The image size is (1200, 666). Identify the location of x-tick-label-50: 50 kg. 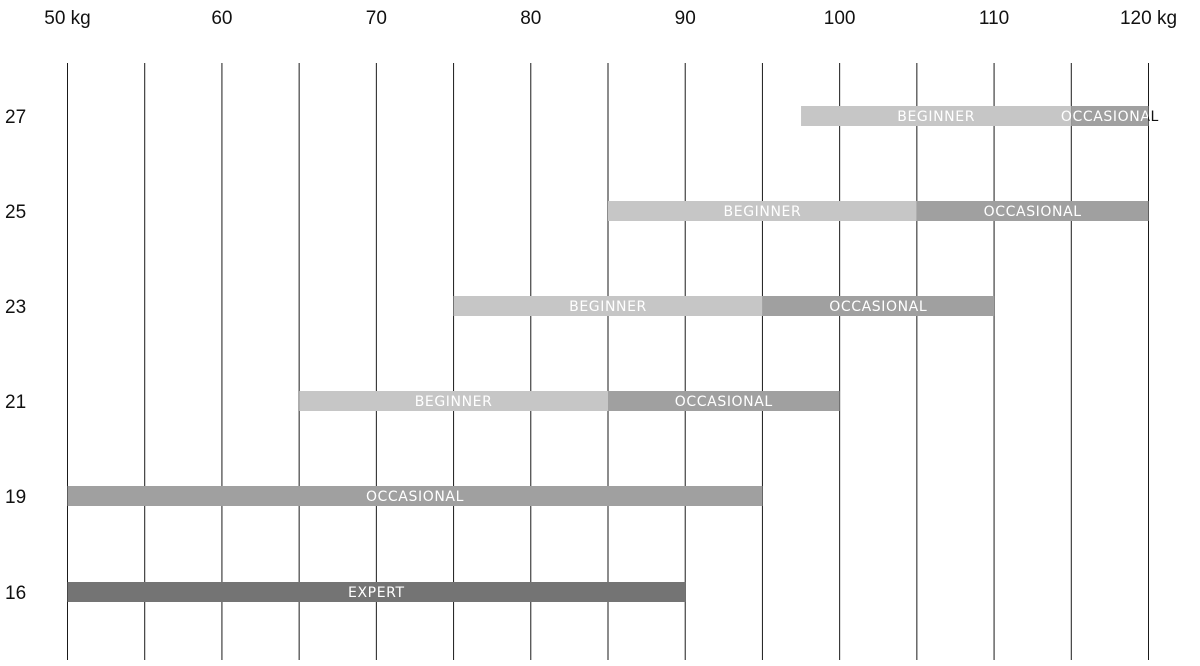
(67, 18).